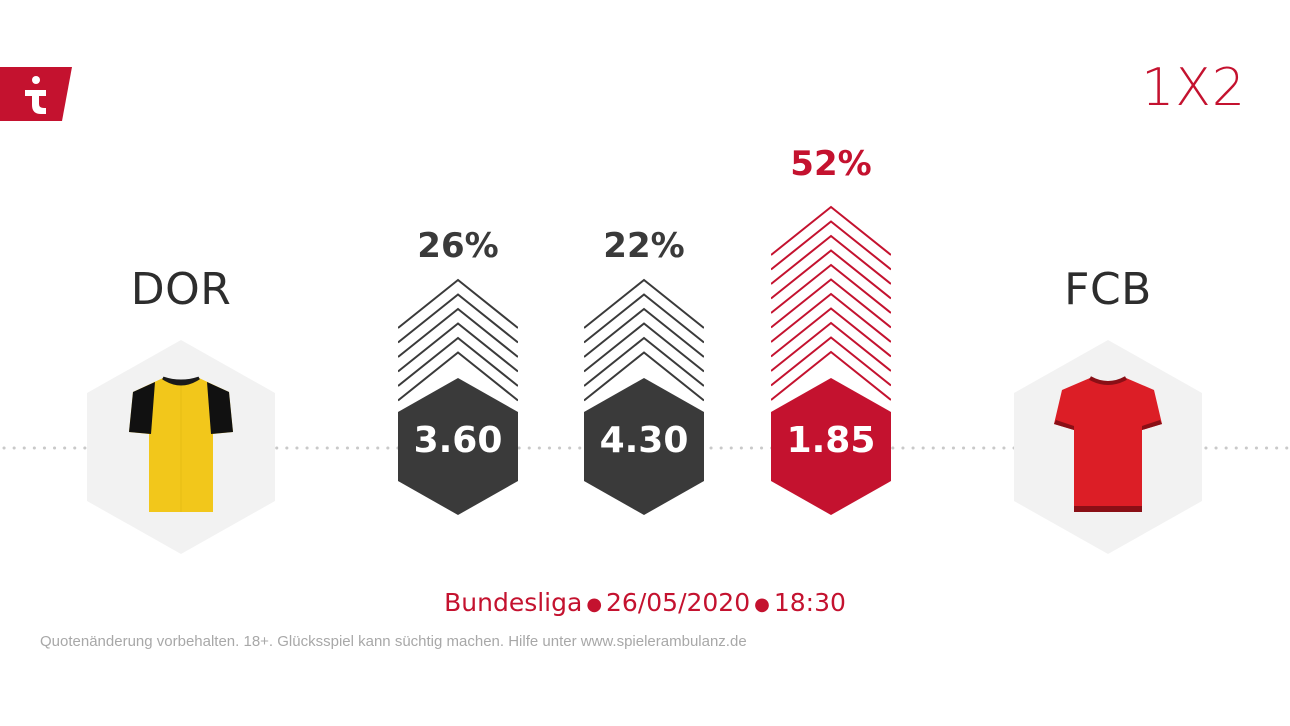  What do you see at coordinates (1108, 444) in the screenshot?
I see `away-shirt-icon` at bounding box center [1108, 444].